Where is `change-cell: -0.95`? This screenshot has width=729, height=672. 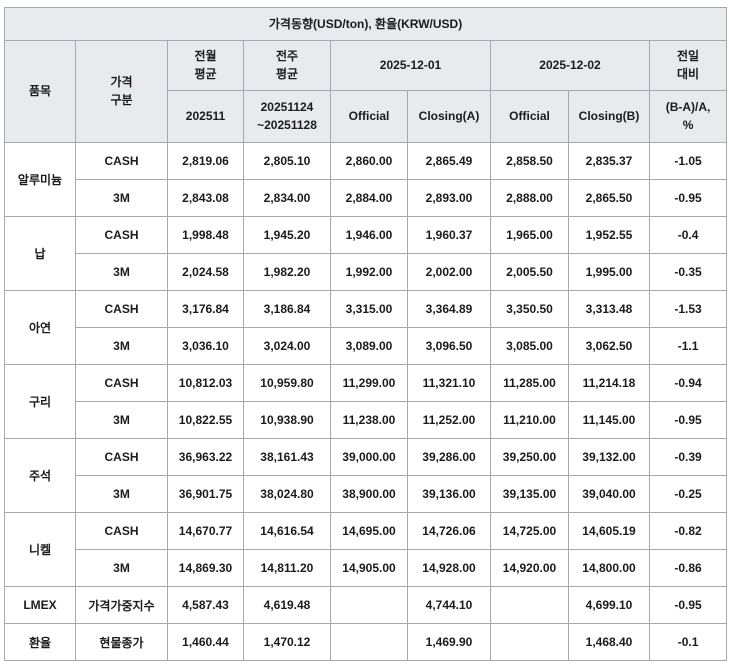 change-cell: -0.95 is located at coordinates (688, 198).